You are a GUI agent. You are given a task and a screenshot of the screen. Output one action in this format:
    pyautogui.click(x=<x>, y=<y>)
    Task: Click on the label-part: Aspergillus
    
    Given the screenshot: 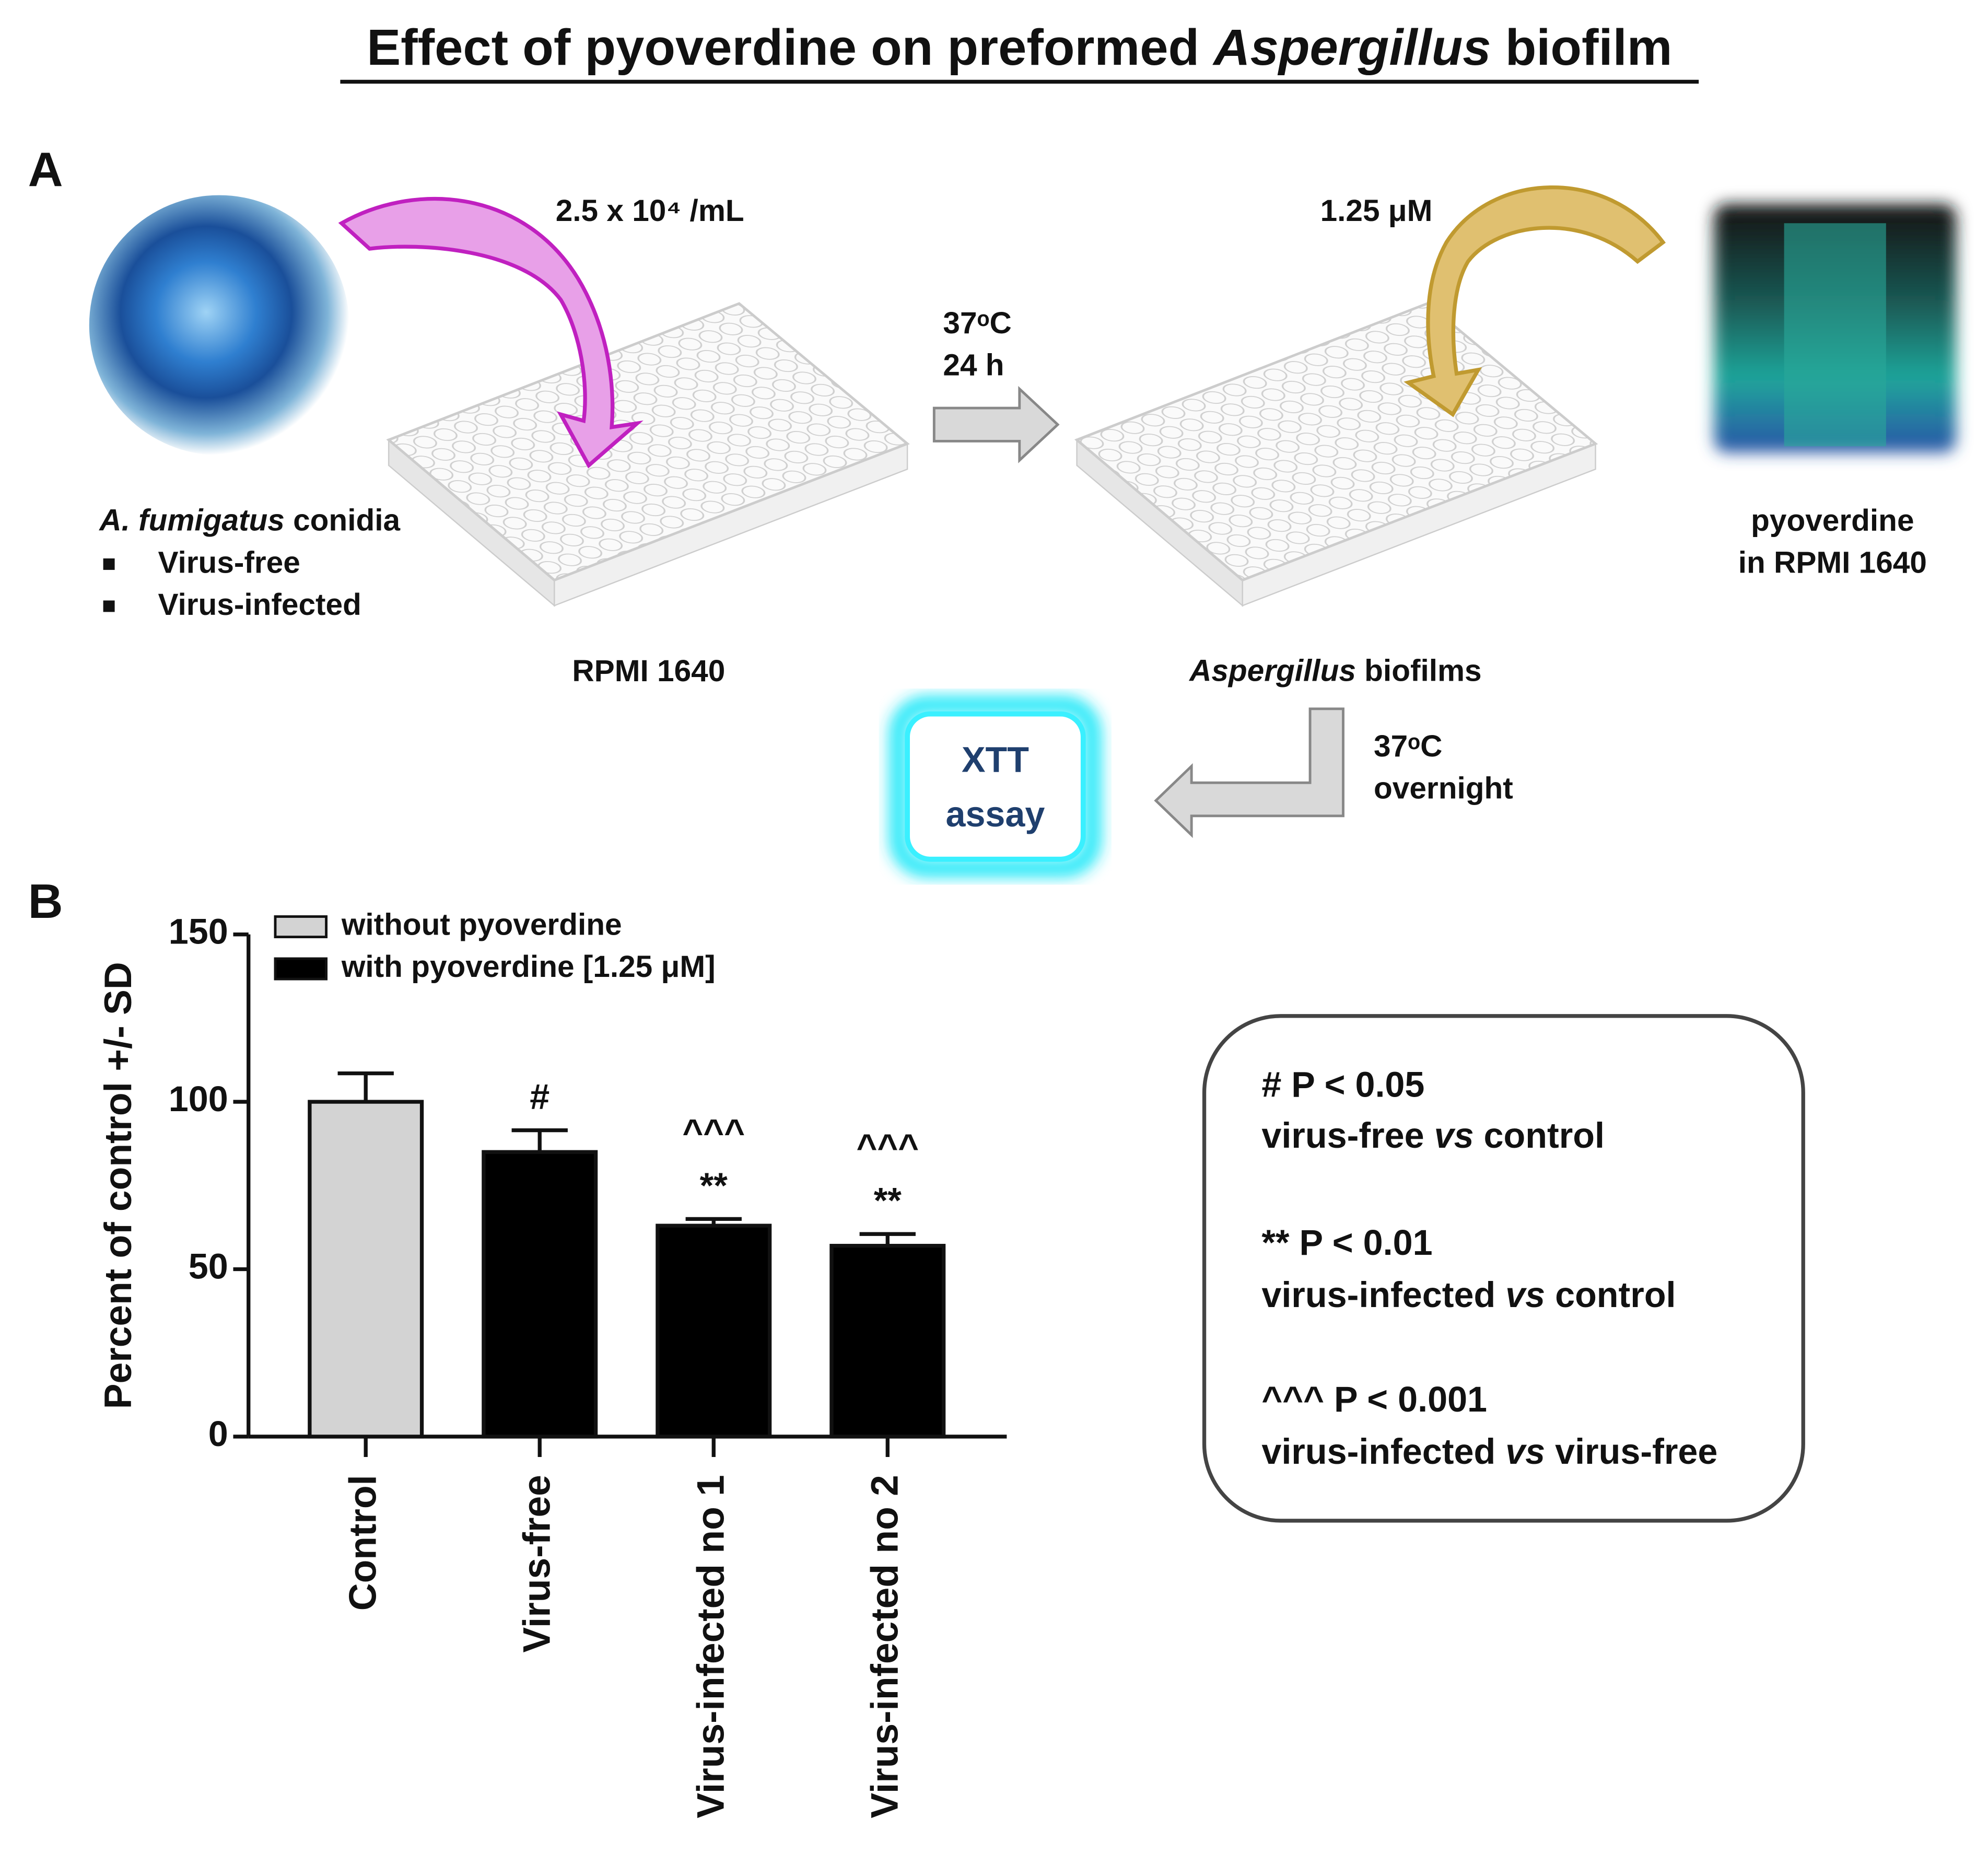 What is the action you would take?
    pyautogui.click(x=1272, y=671)
    